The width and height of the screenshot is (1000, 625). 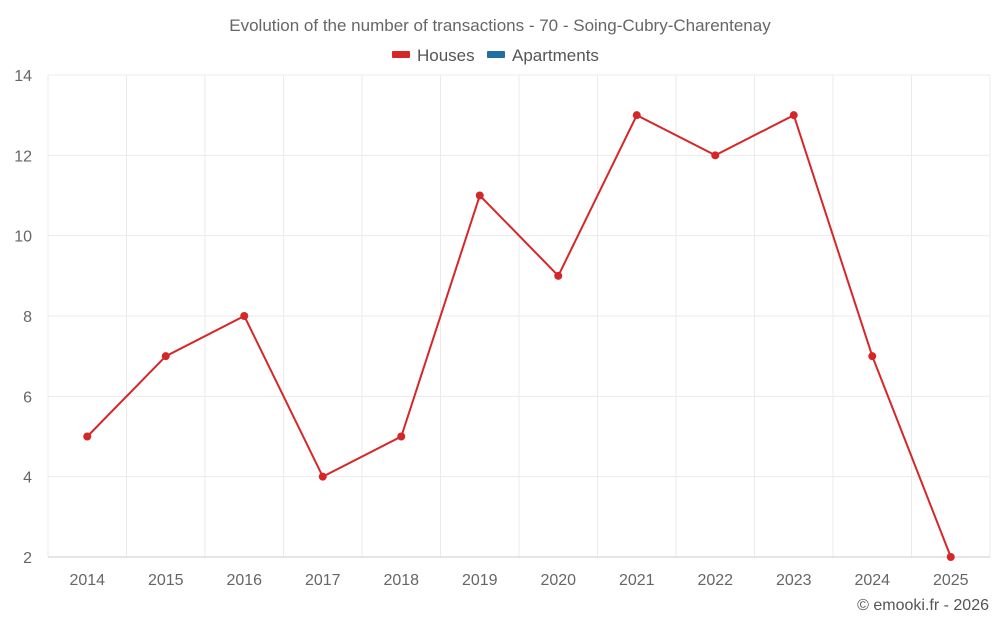 I want to click on legend-item-apartments: Apartments, so click(x=543, y=55).